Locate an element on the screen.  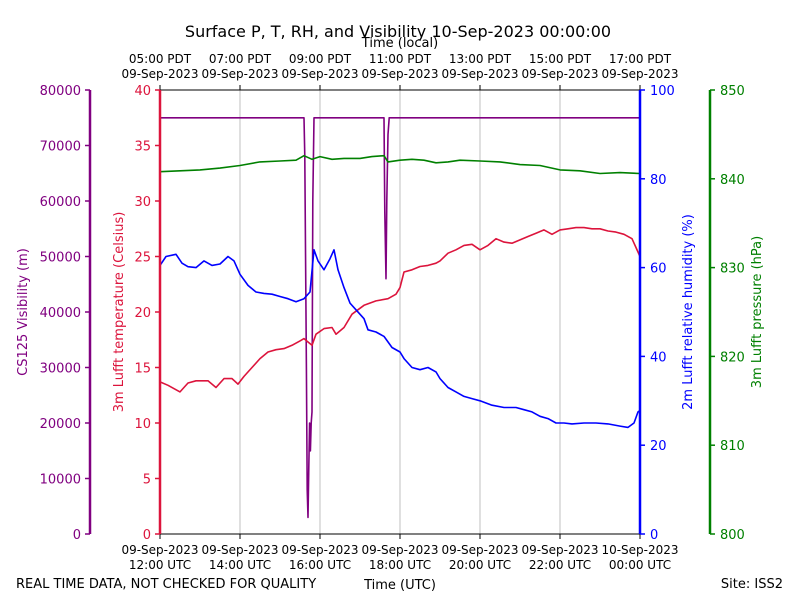
bottom-x-tick-time: 12:00 UTC is located at coordinates (160, 565).